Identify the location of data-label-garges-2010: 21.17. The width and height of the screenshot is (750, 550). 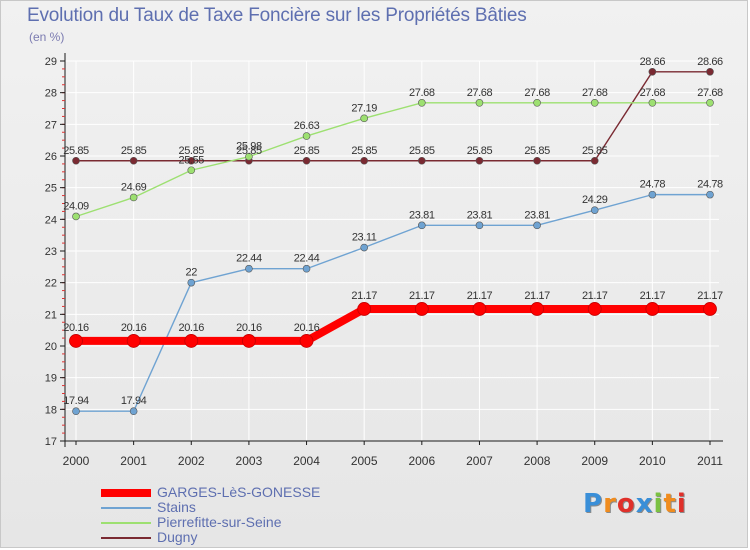
(653, 296).